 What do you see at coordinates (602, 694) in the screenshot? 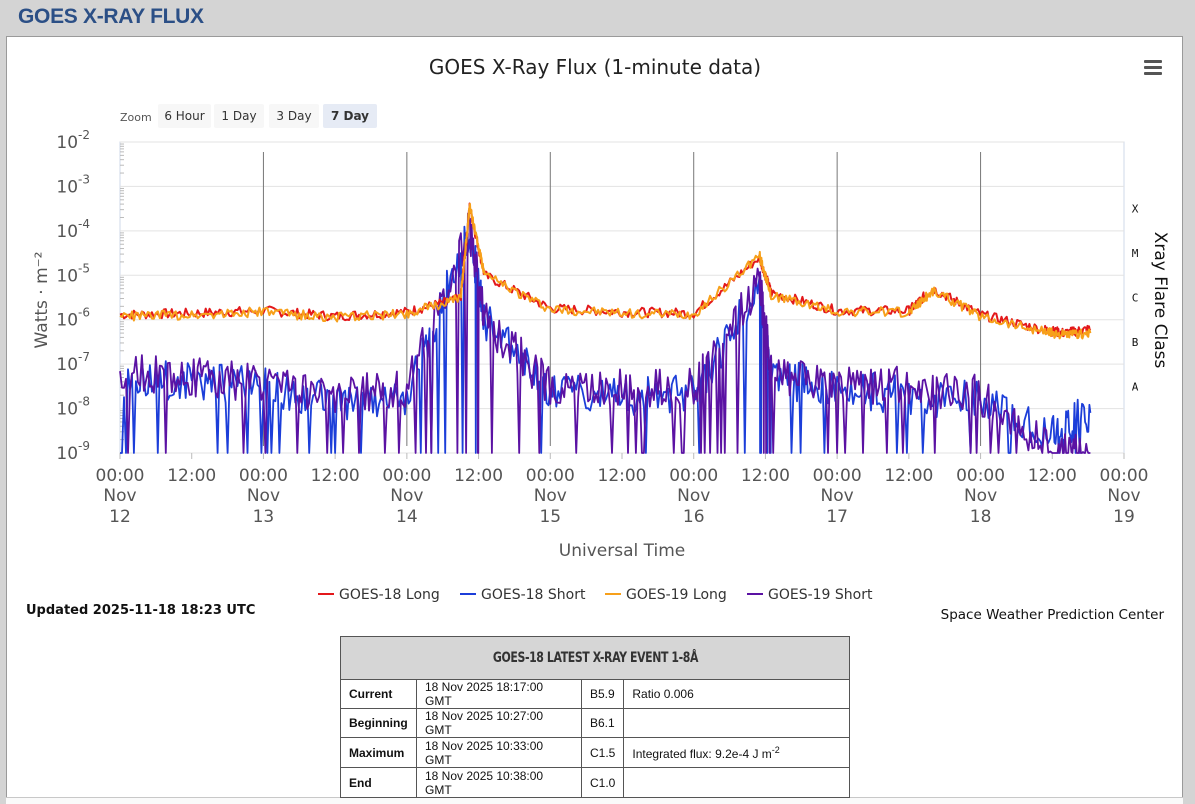
I see `row-class: B5.9` at bounding box center [602, 694].